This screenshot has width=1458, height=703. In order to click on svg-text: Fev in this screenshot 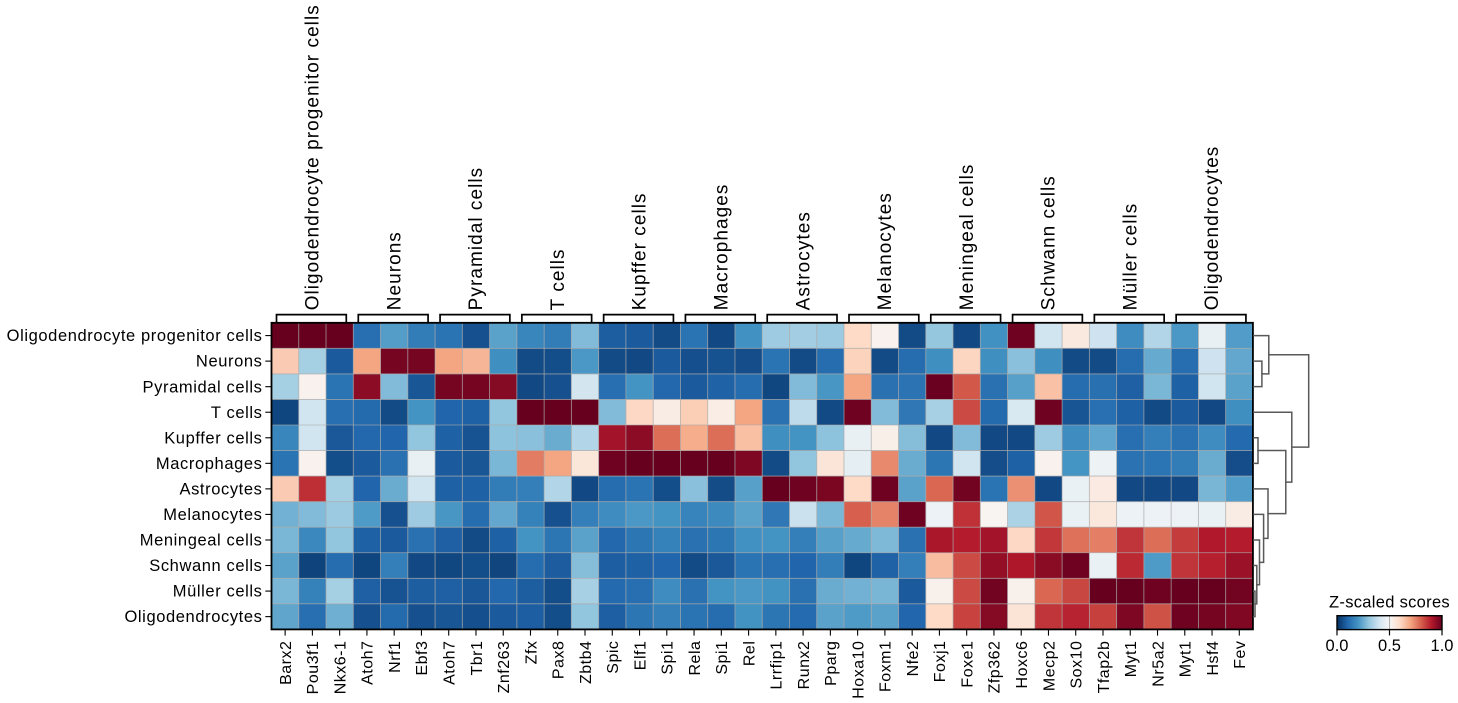, I will do `click(1240, 655)`.